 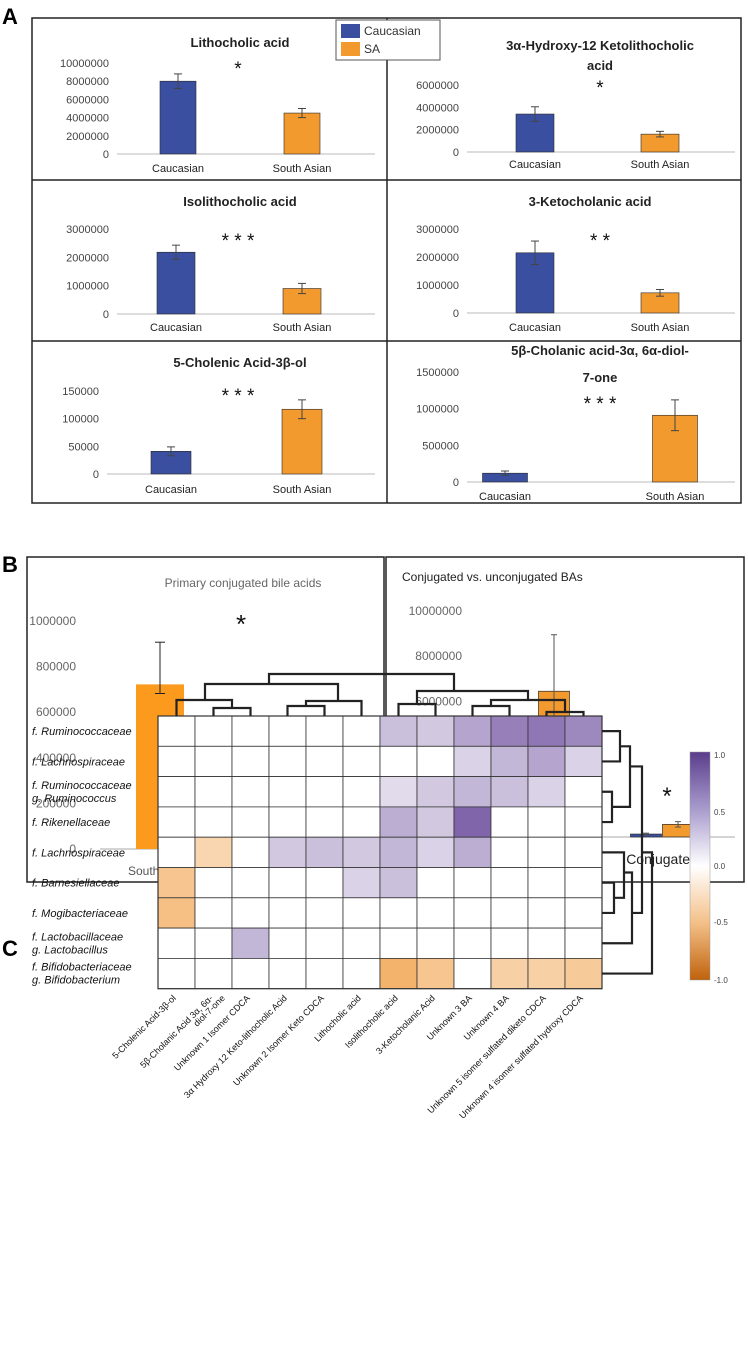 What do you see at coordinates (178, 117) in the screenshot?
I see `bar-caucasian` at bounding box center [178, 117].